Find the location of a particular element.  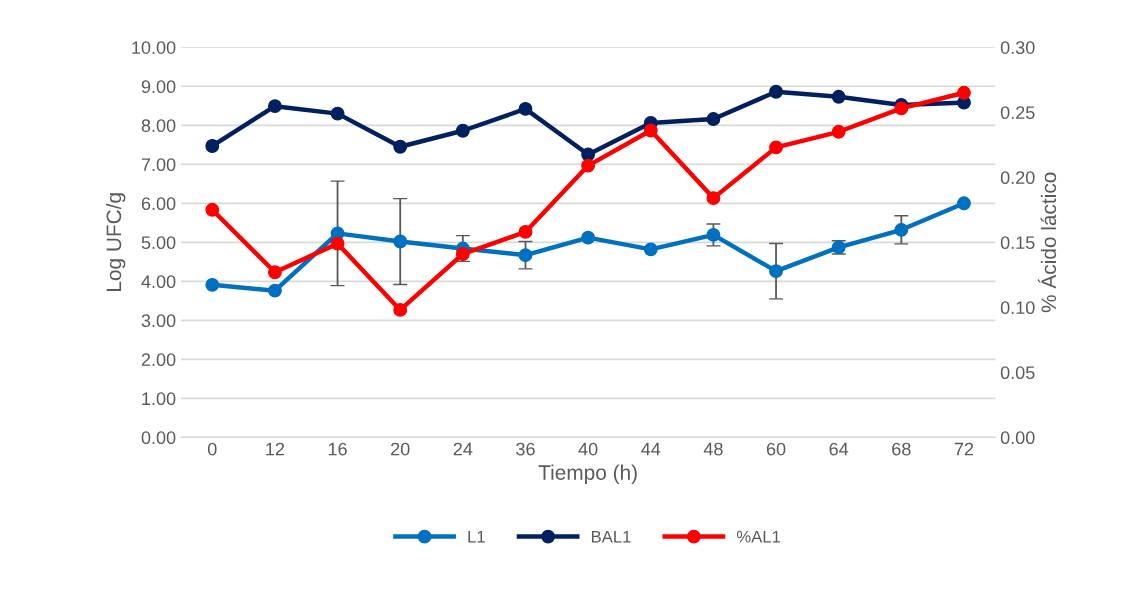

y-tick-label: 0.00 is located at coordinates (158, 438).